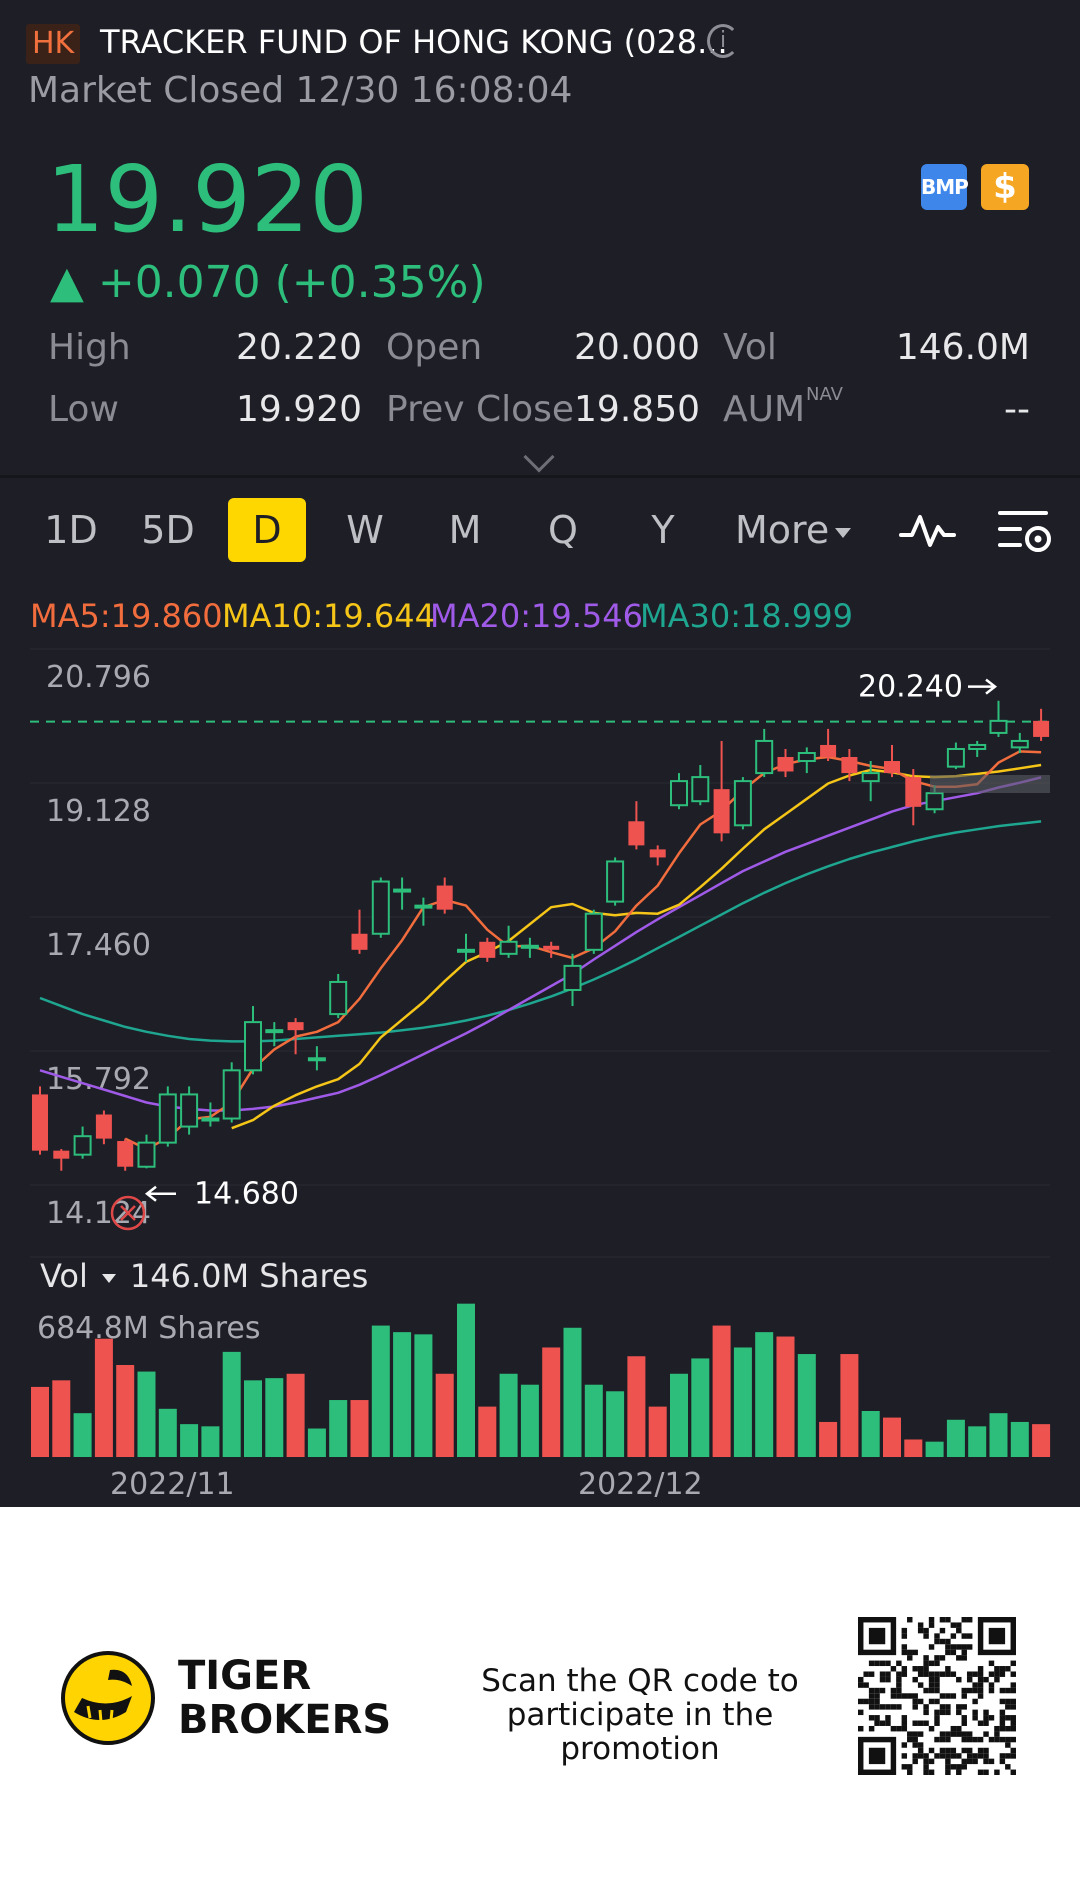 Image resolution: width=1080 pixels, height=1887 pixels. I want to click on y-tick-label: 15.792, so click(98, 1079).